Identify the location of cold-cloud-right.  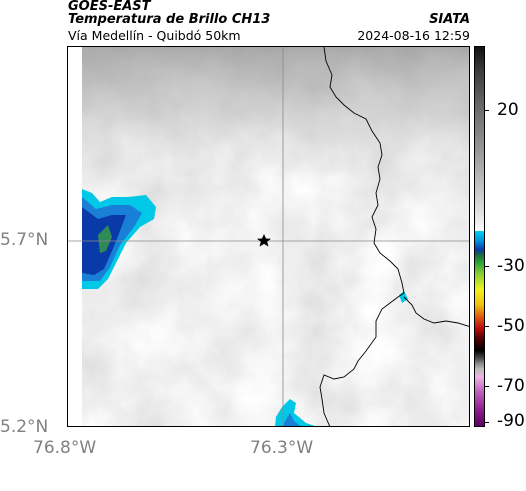
(403, 297).